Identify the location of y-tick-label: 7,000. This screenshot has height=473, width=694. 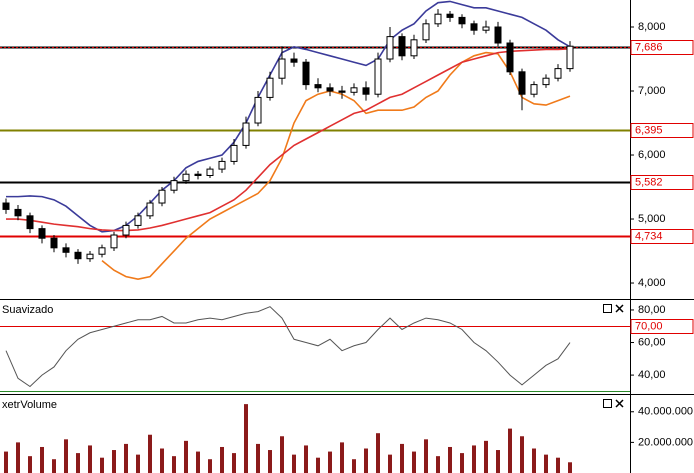
(652, 91).